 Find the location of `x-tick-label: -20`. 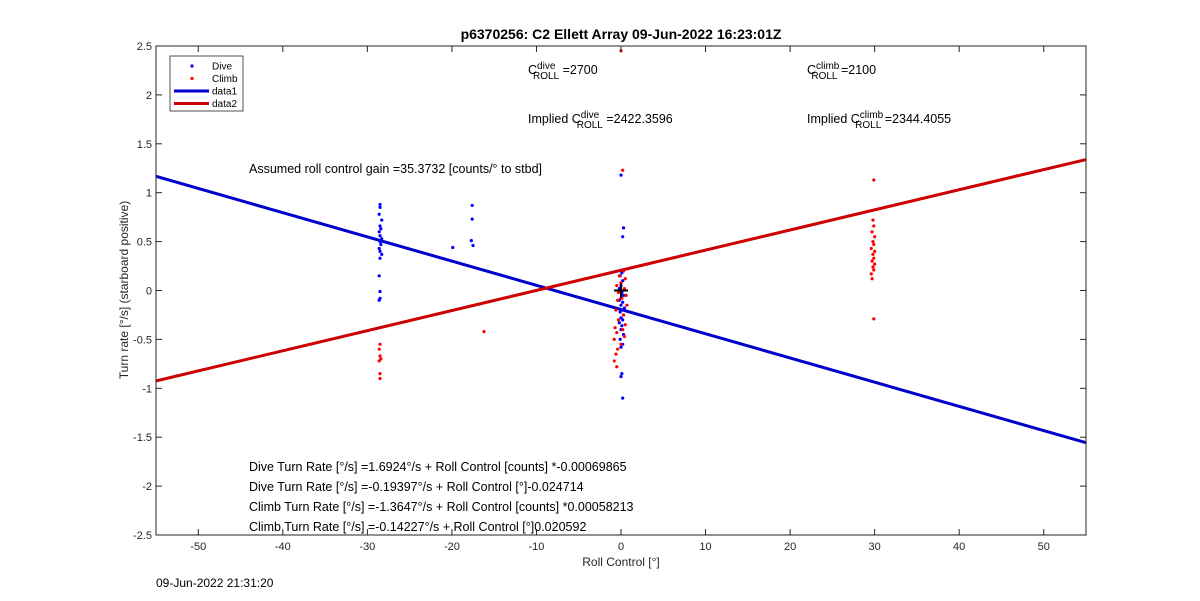

x-tick-label: -20 is located at coordinates (452, 547).